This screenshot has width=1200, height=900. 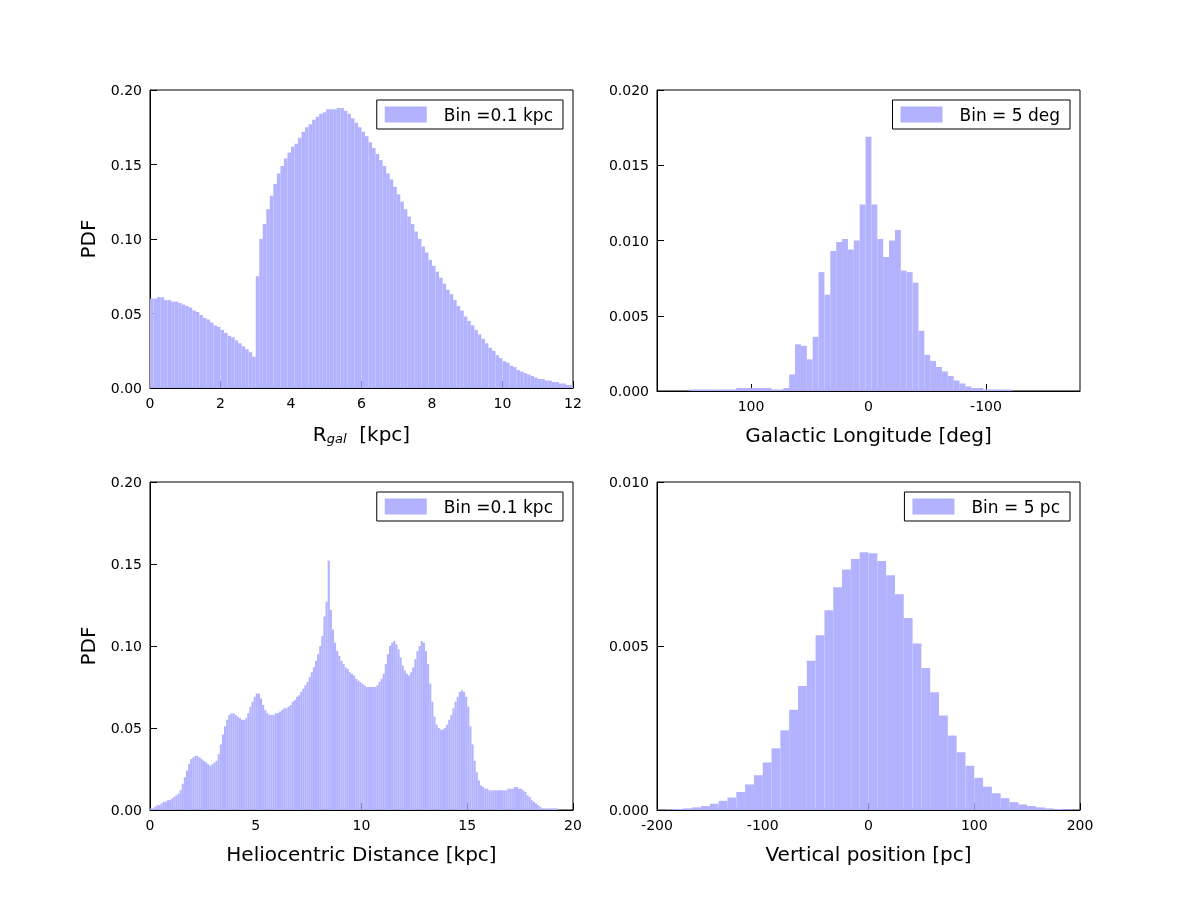 I want to click on x-axis-title: Vertical position [pc], so click(x=868, y=854).